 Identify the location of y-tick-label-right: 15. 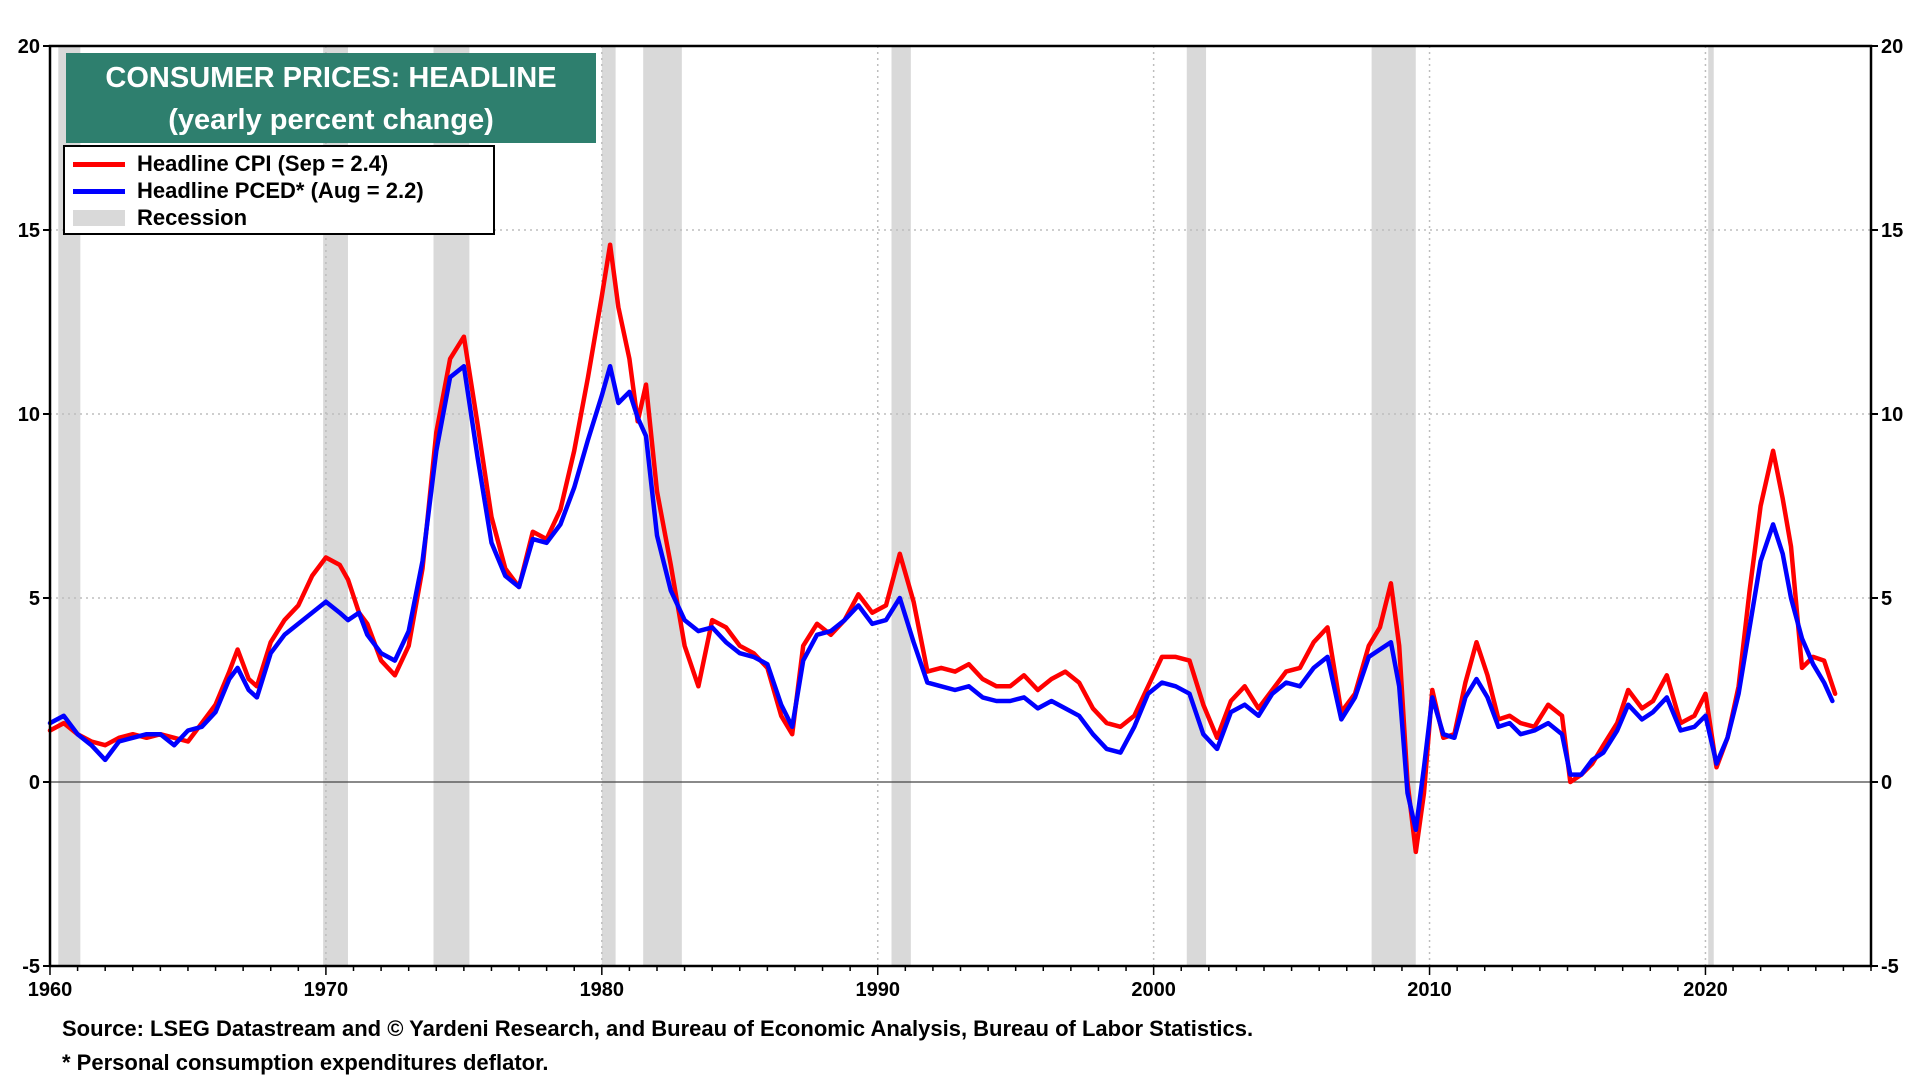
(1892, 231).